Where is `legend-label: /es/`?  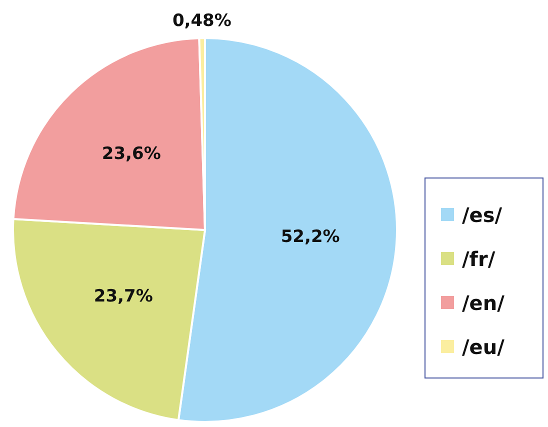 legend-label: /es/ is located at coordinates (482, 215).